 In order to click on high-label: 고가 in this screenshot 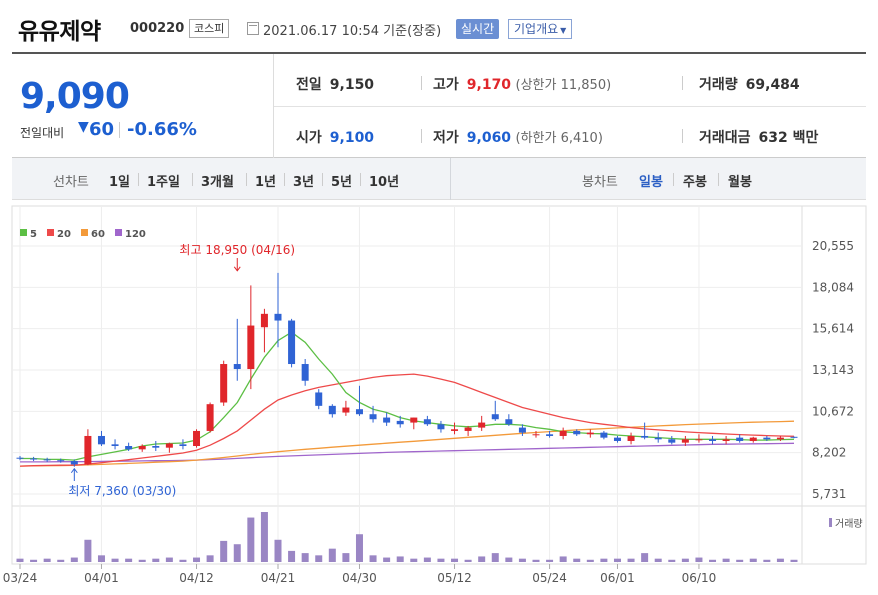, I will do `click(446, 85)`.